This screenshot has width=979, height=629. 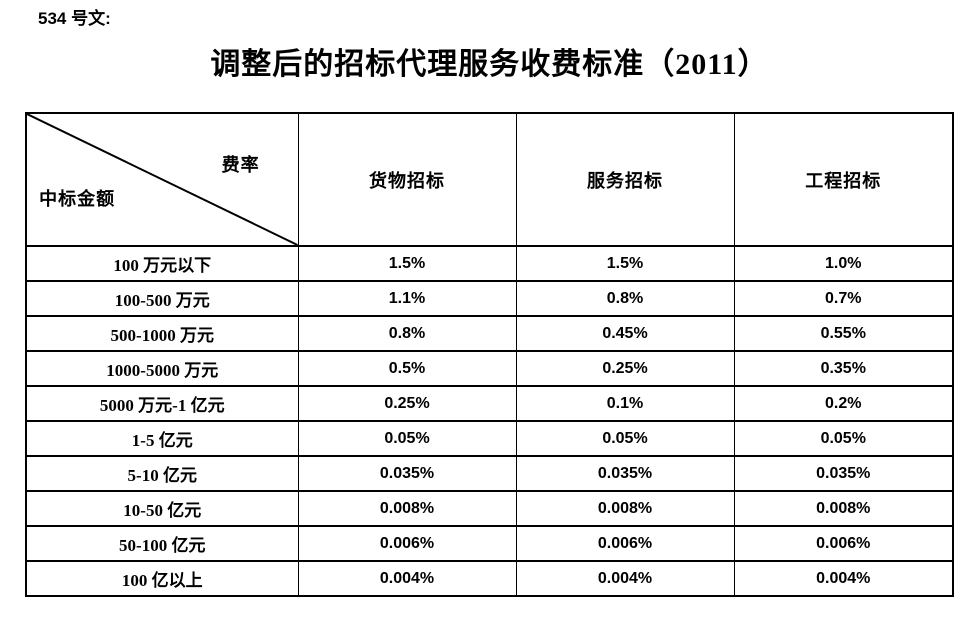 I want to click on corner-label-rate: 费率, so click(x=240, y=164).